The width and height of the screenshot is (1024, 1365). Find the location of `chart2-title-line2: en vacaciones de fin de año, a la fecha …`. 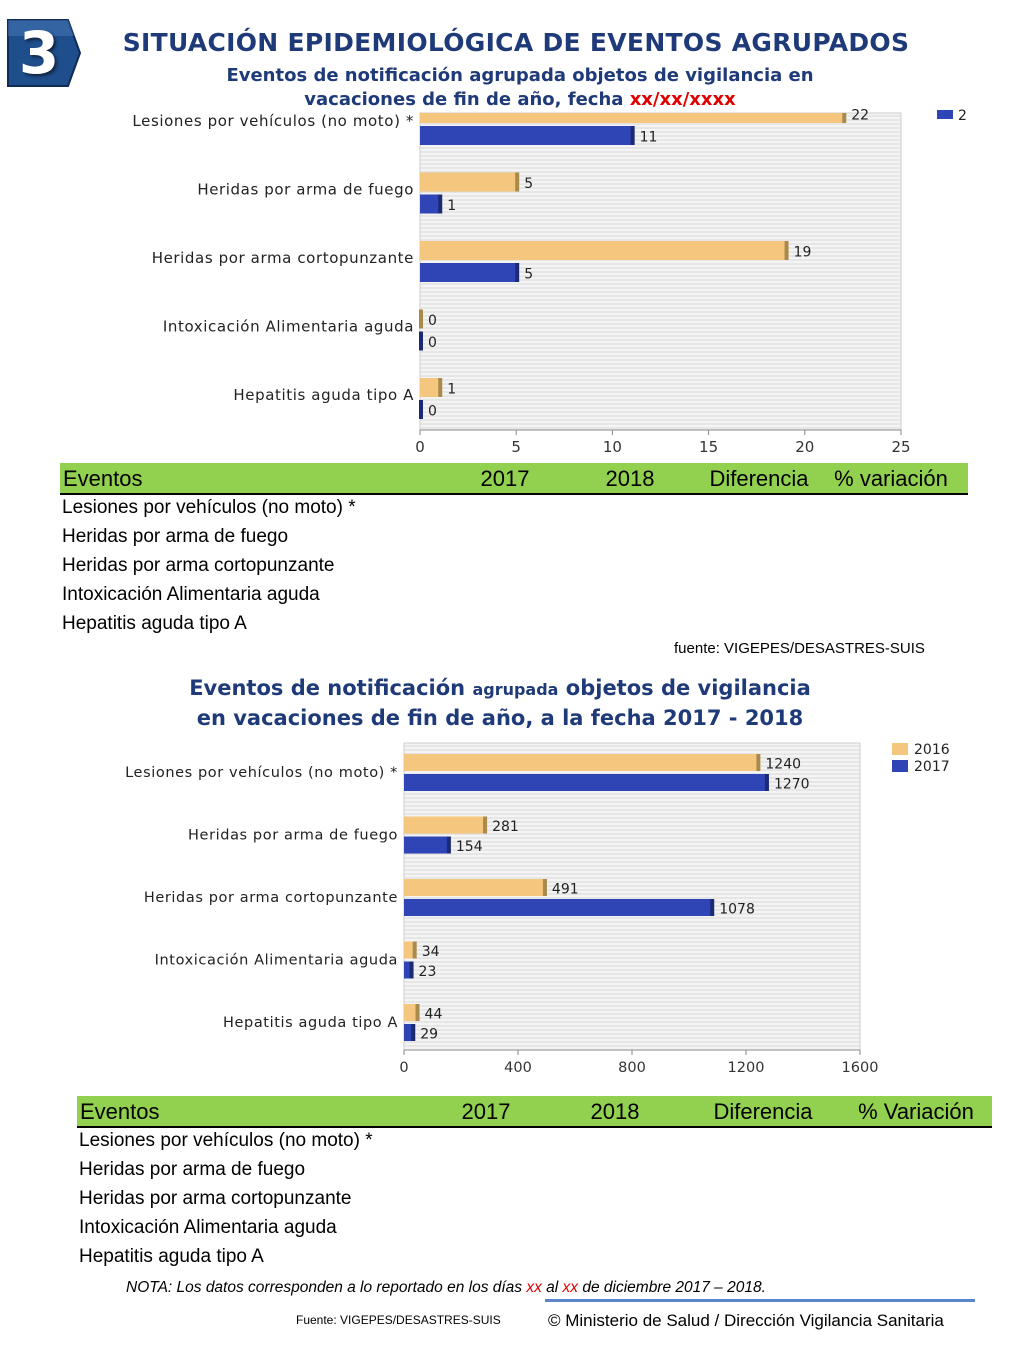

chart2-title-line2: en vacaciones de fin de año, a la fecha … is located at coordinates (500, 718).